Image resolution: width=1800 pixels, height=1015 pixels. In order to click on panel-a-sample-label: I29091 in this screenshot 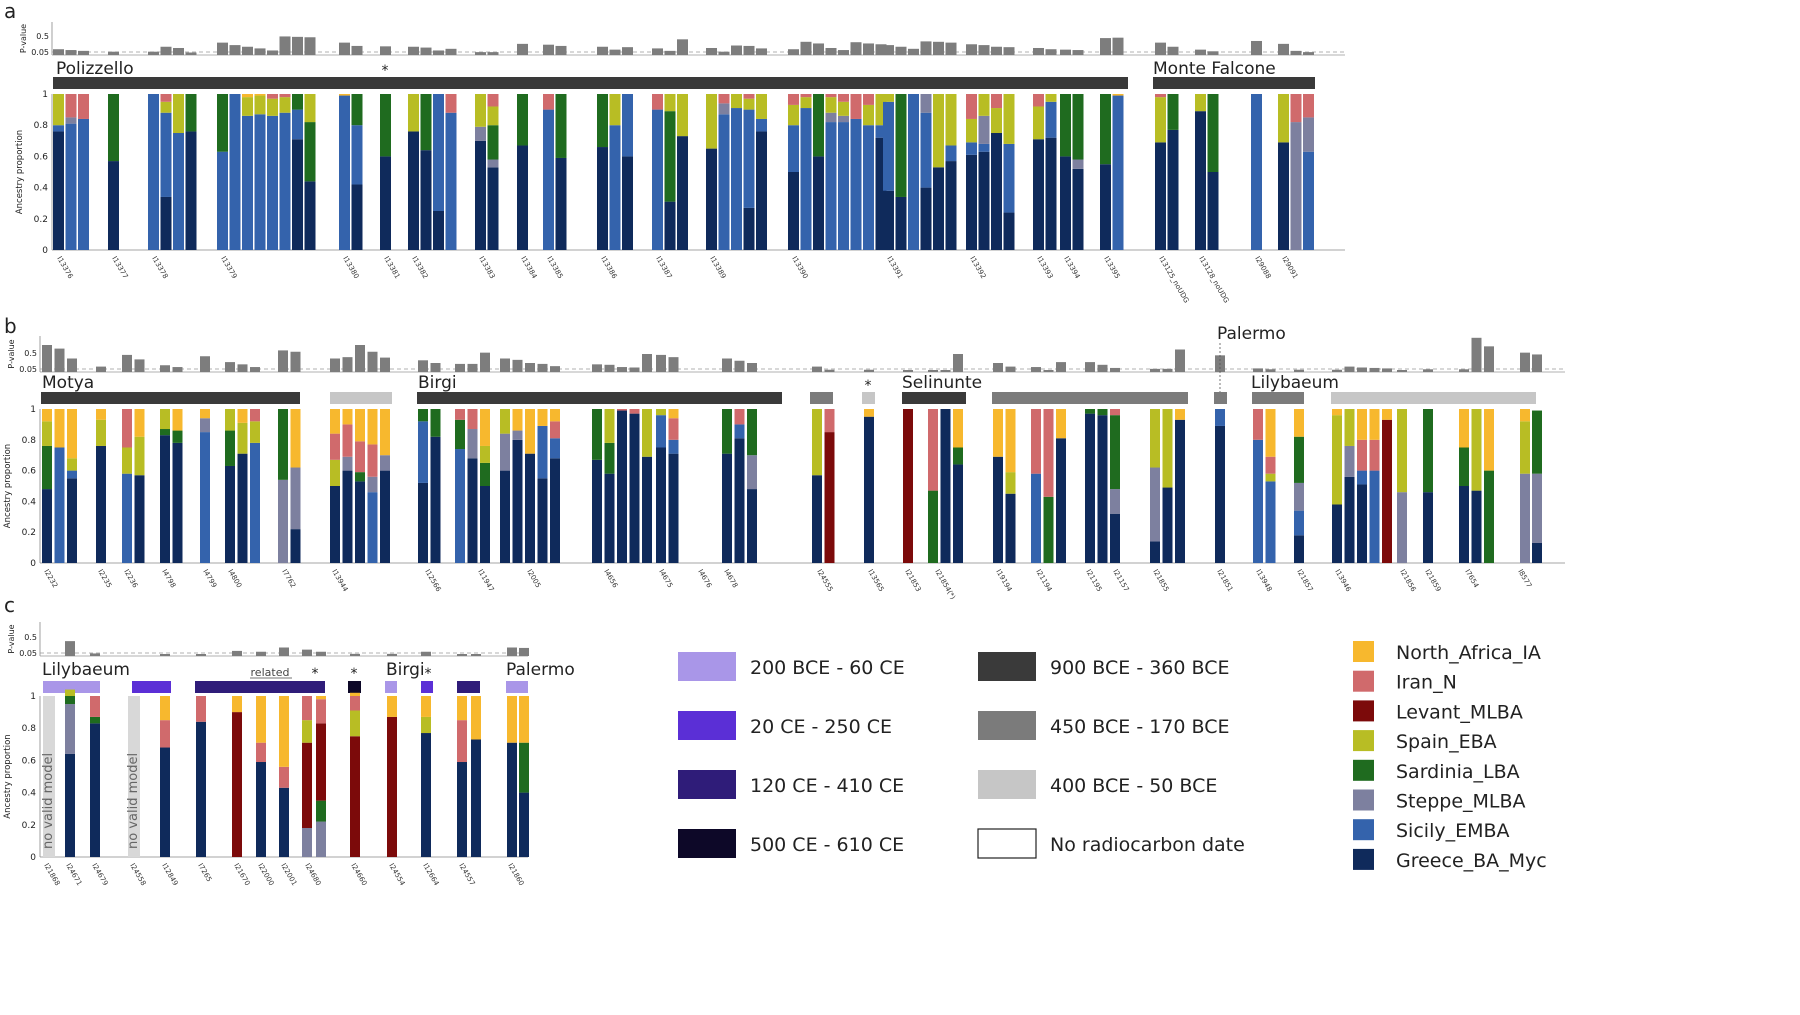, I will do `click(1289, 267)`.